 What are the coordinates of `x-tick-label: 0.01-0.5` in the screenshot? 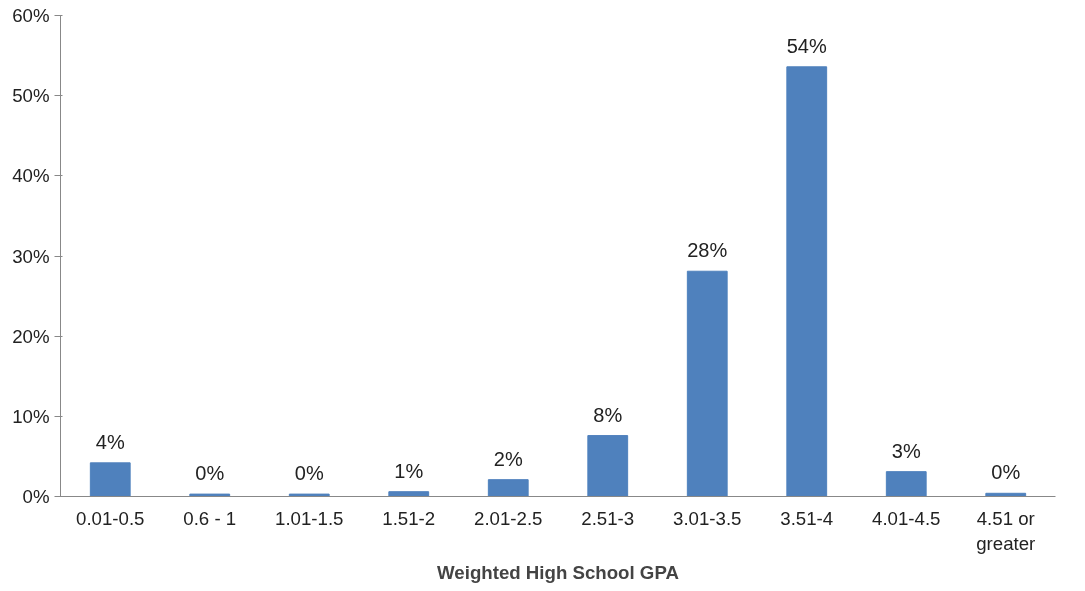 It's located at (110, 518).